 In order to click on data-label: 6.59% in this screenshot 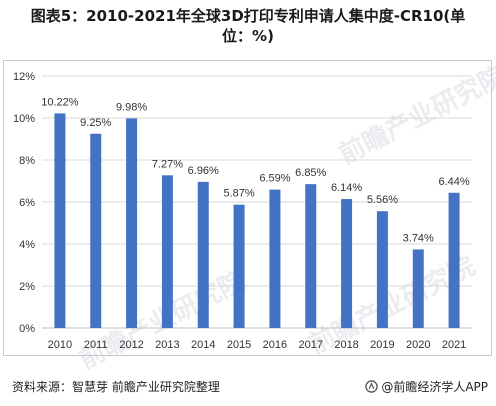, I will do `click(274, 179)`.